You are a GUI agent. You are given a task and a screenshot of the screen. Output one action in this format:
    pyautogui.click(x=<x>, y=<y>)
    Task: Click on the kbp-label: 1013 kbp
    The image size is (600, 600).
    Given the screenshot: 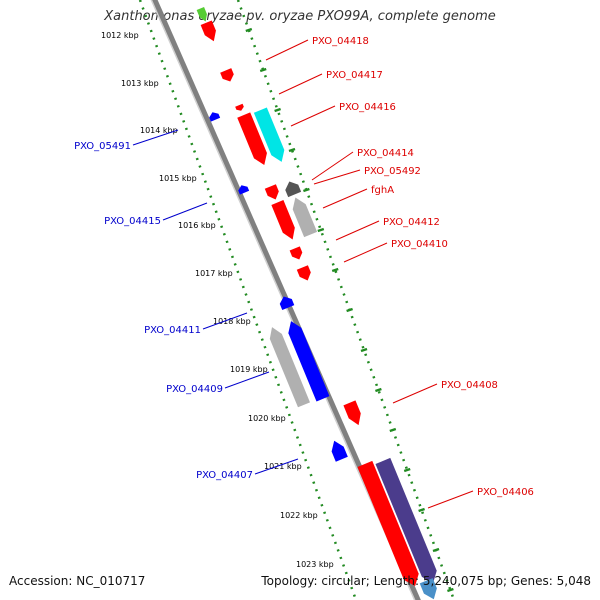 What is the action you would take?
    pyautogui.click(x=140, y=83)
    